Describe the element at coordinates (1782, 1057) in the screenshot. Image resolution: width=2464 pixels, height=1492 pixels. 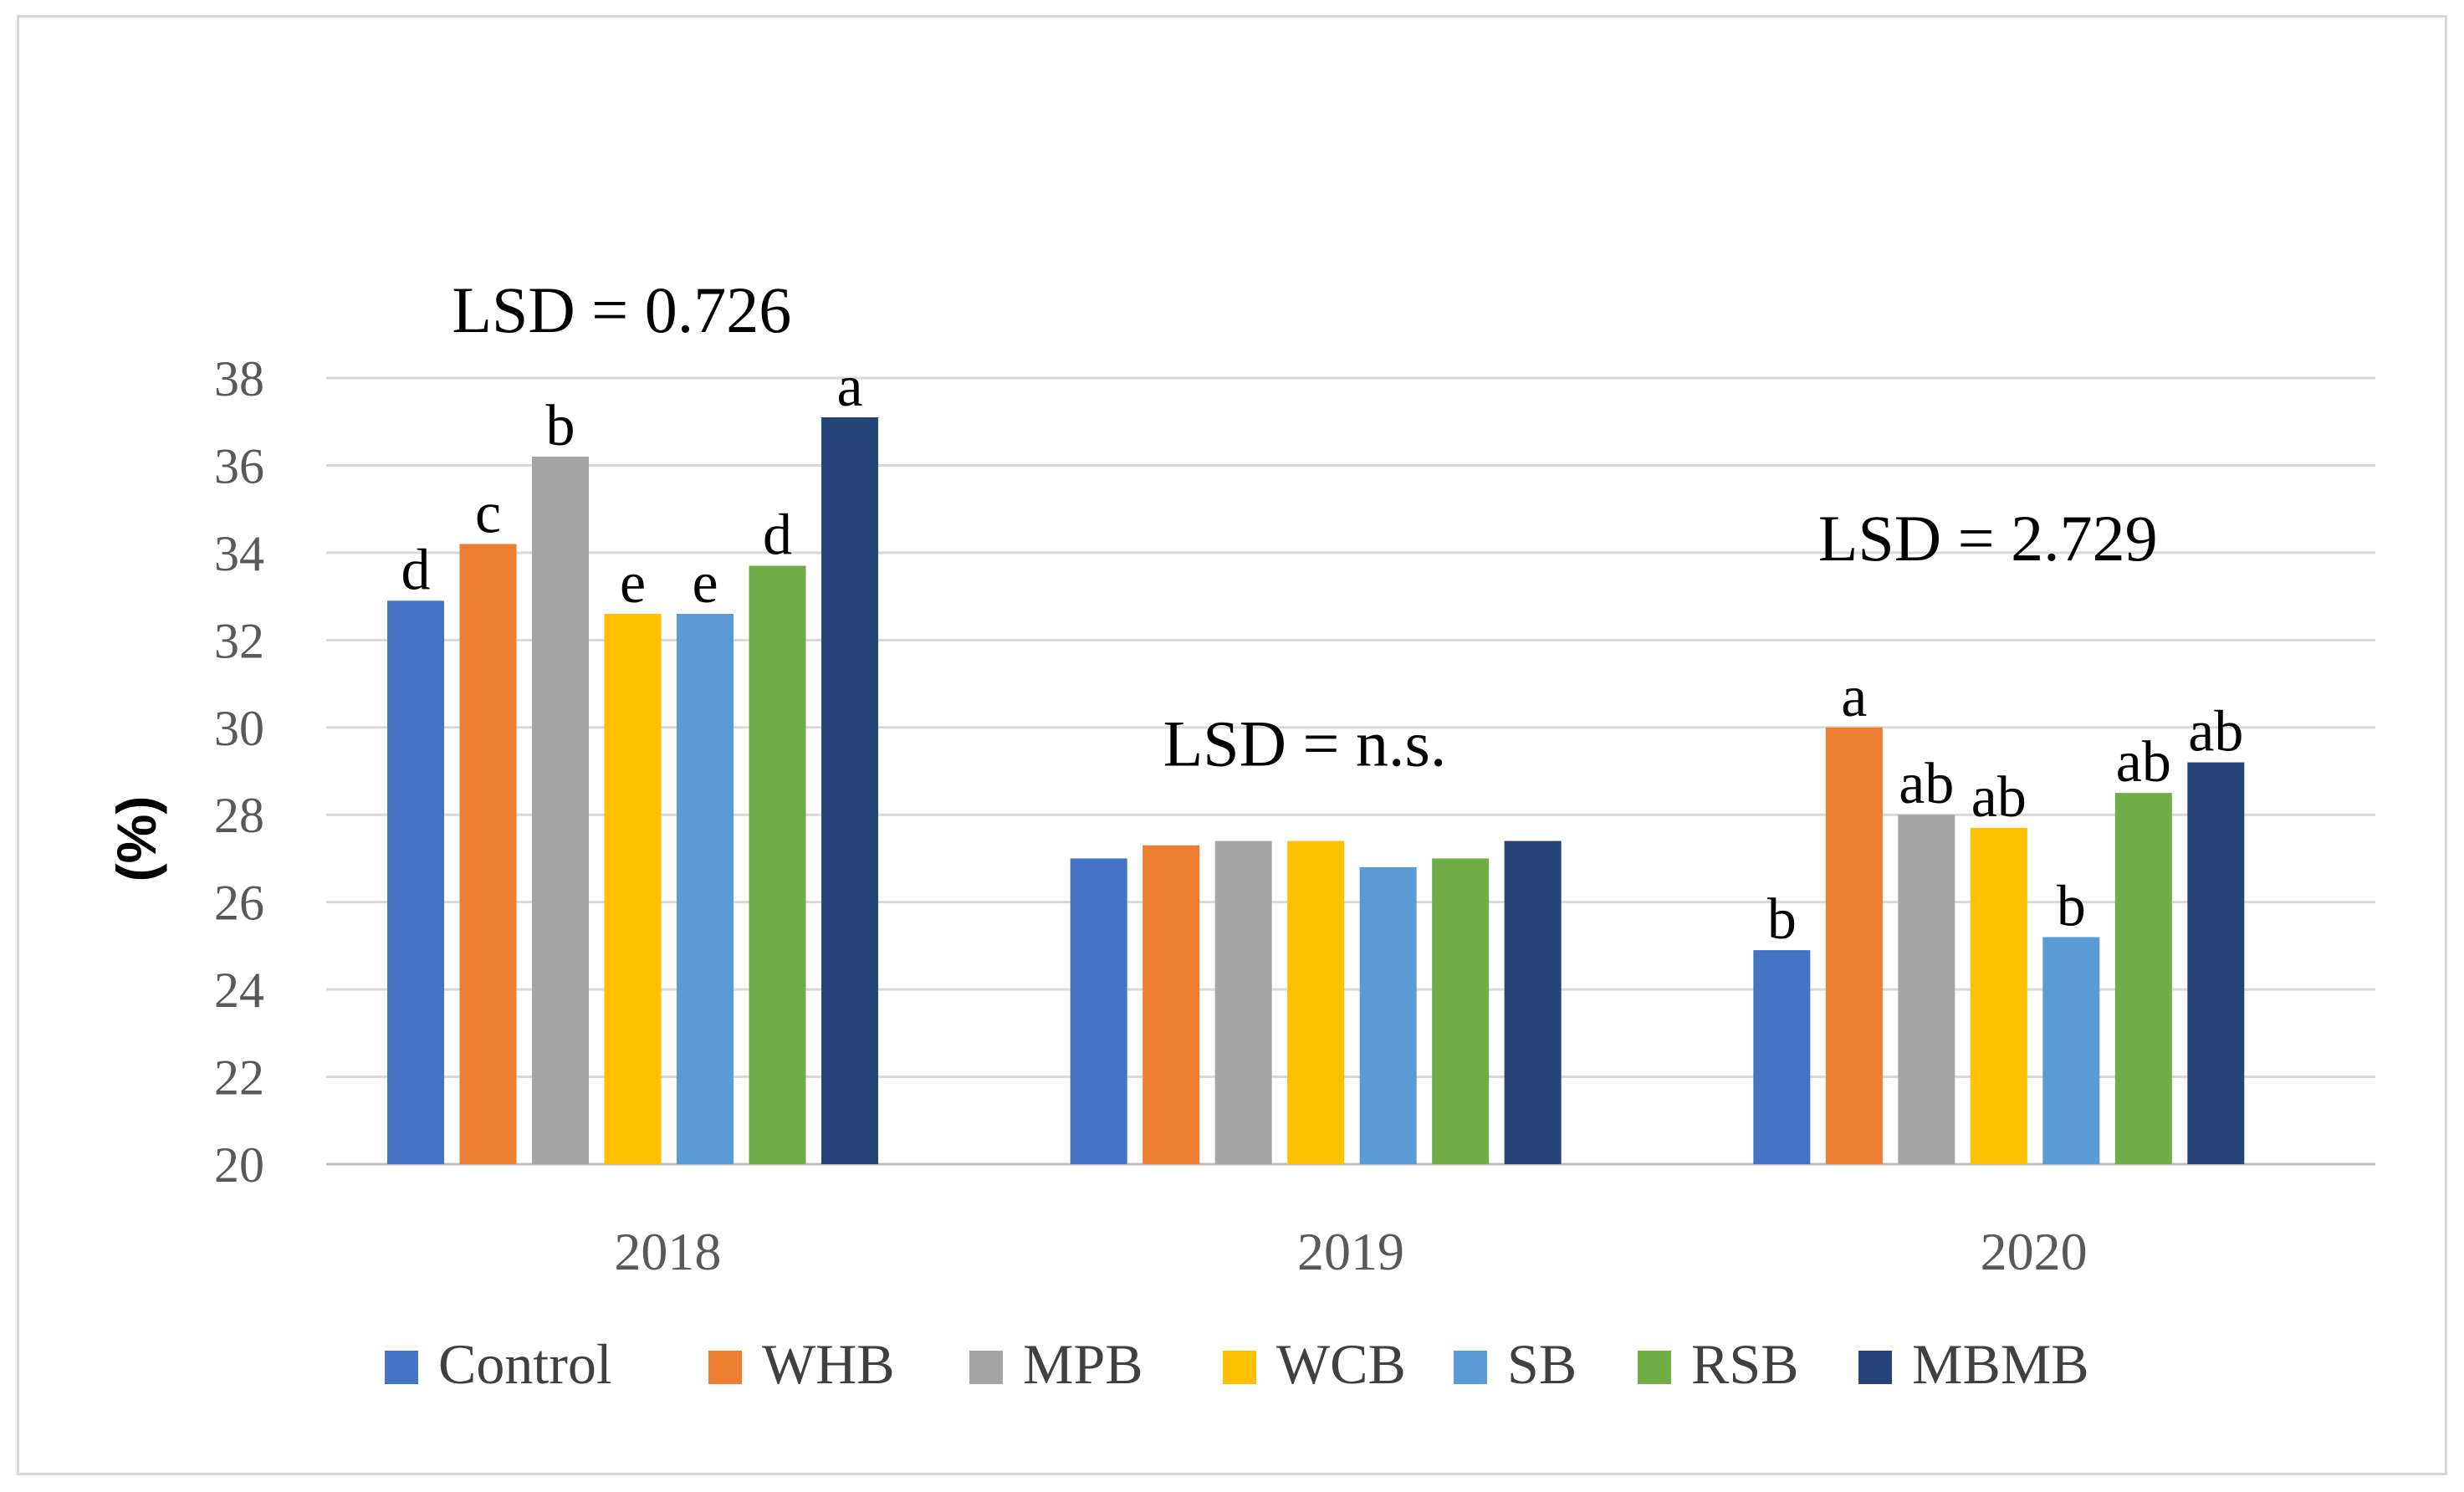
I see `bar-control-2020` at that location.